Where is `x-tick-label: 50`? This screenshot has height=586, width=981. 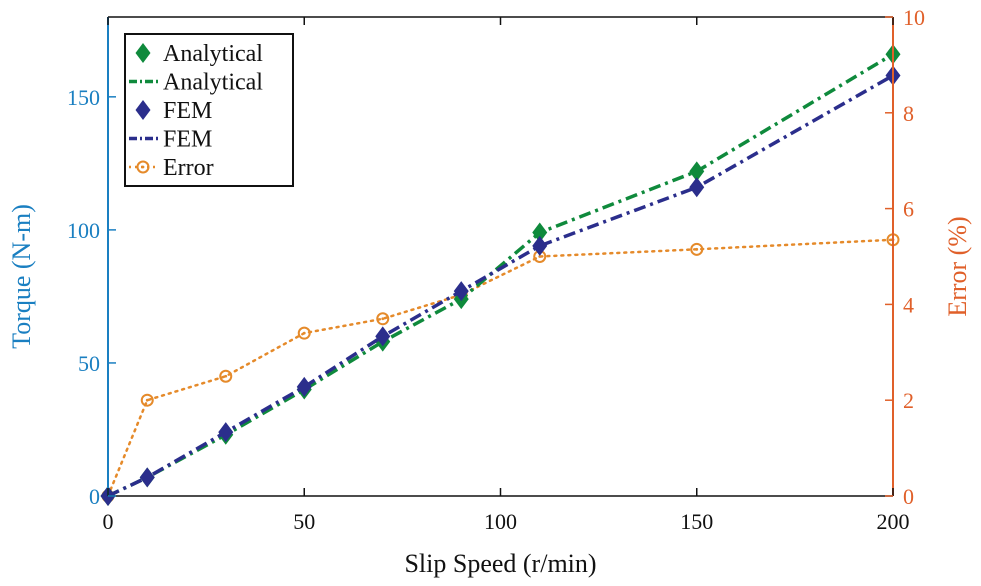 x-tick-label: 50 is located at coordinates (304, 521).